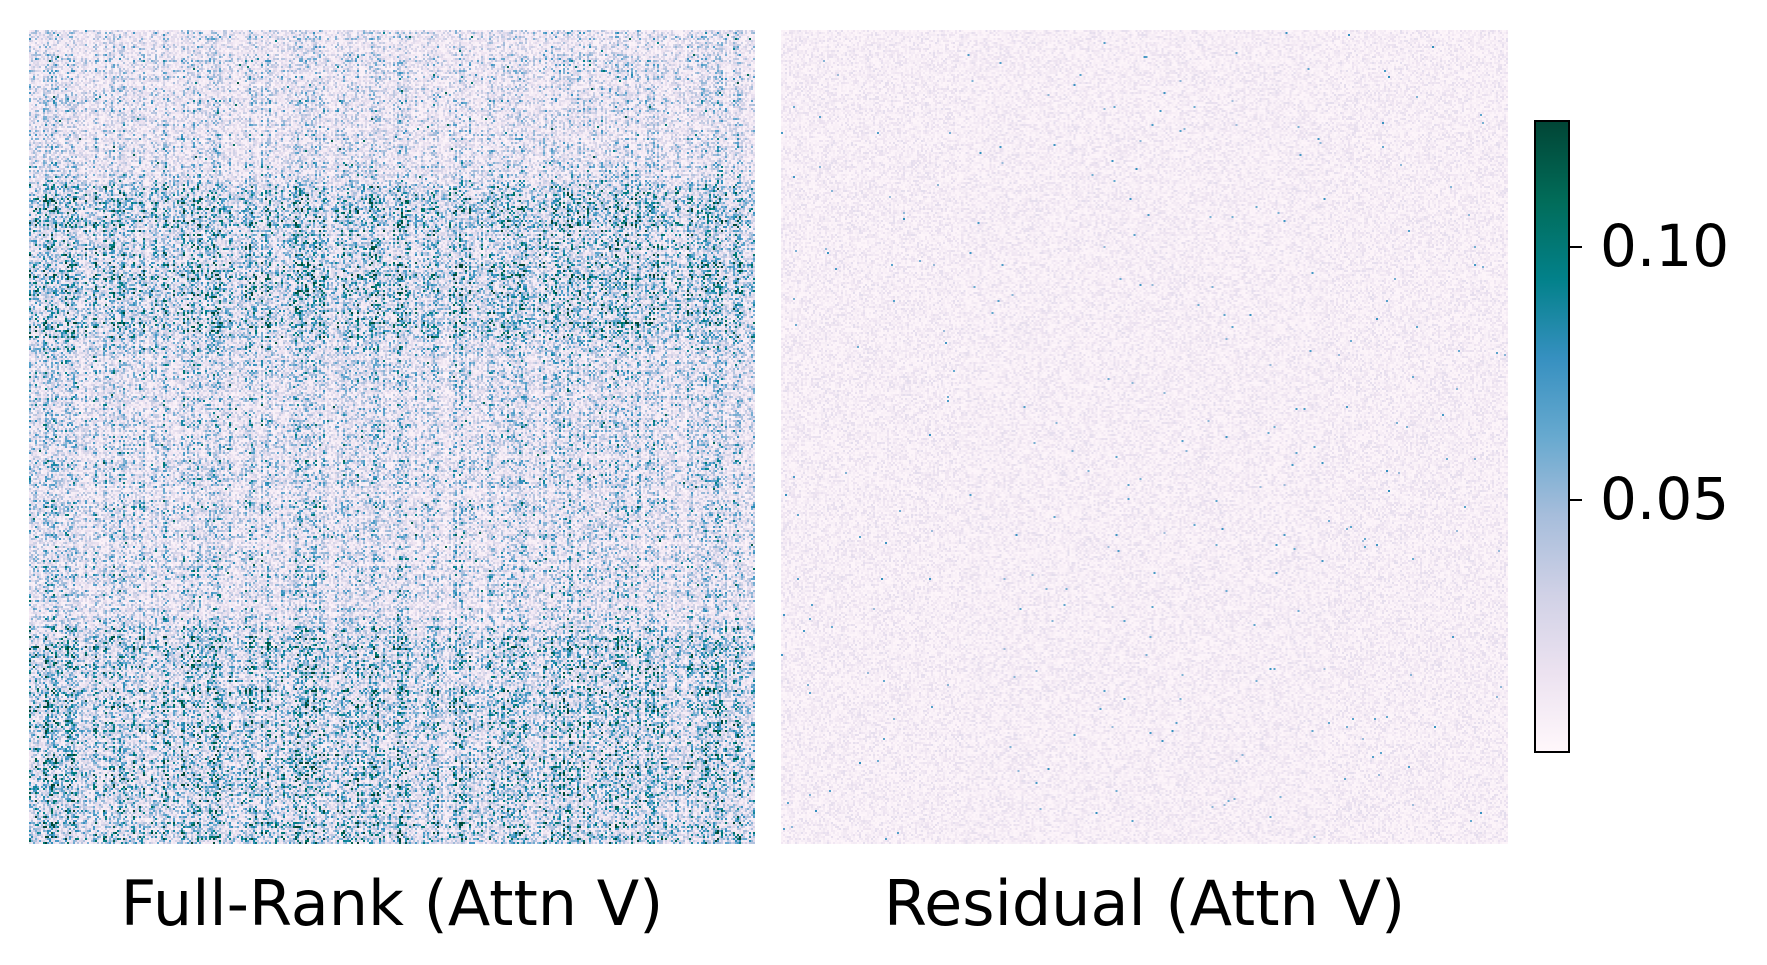  Describe the element at coordinates (1665, 498) in the screenshot. I see `colorbar-tick-label: 0.05` at that location.